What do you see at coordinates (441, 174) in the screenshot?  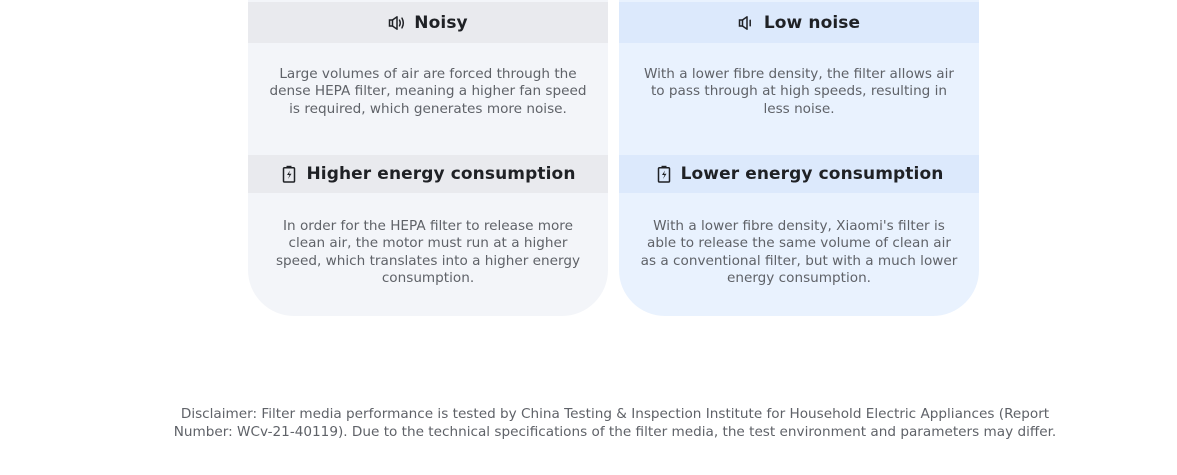 I see `energy-title: Higher energy consumption` at bounding box center [441, 174].